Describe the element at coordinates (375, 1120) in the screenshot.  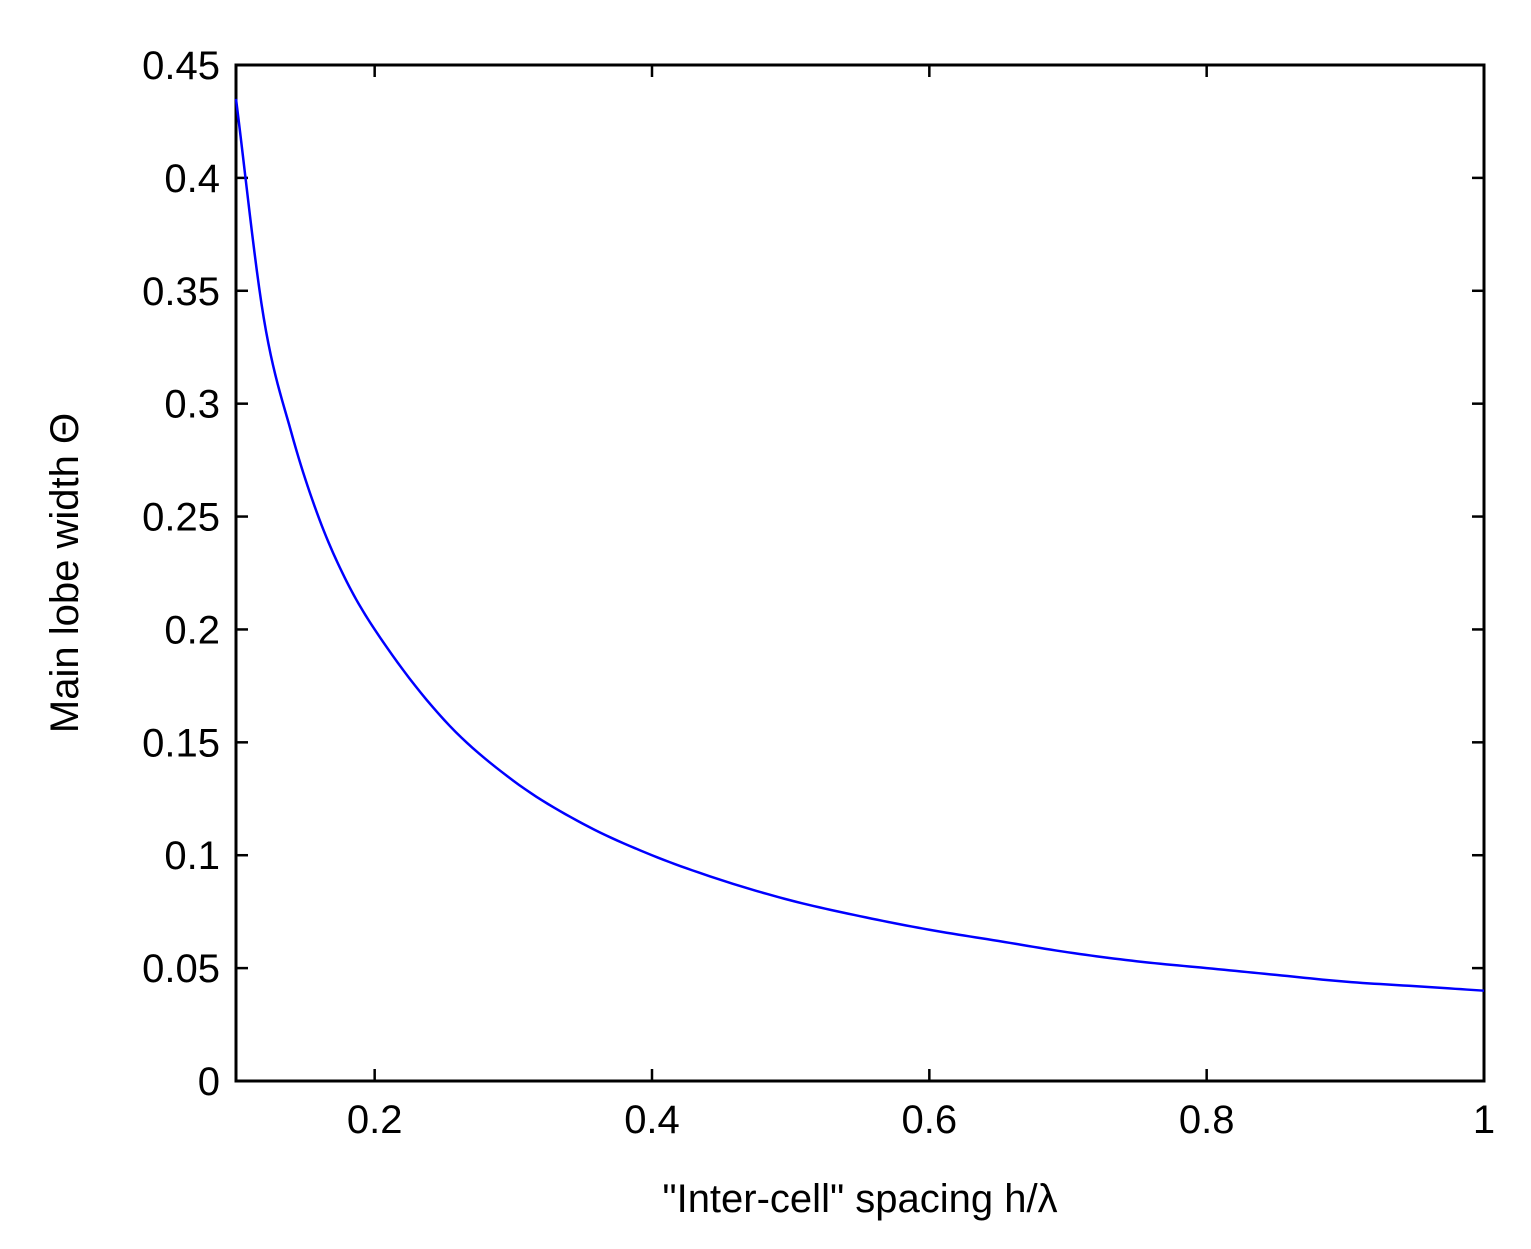
I see `x-tick-label: 0.2` at that location.